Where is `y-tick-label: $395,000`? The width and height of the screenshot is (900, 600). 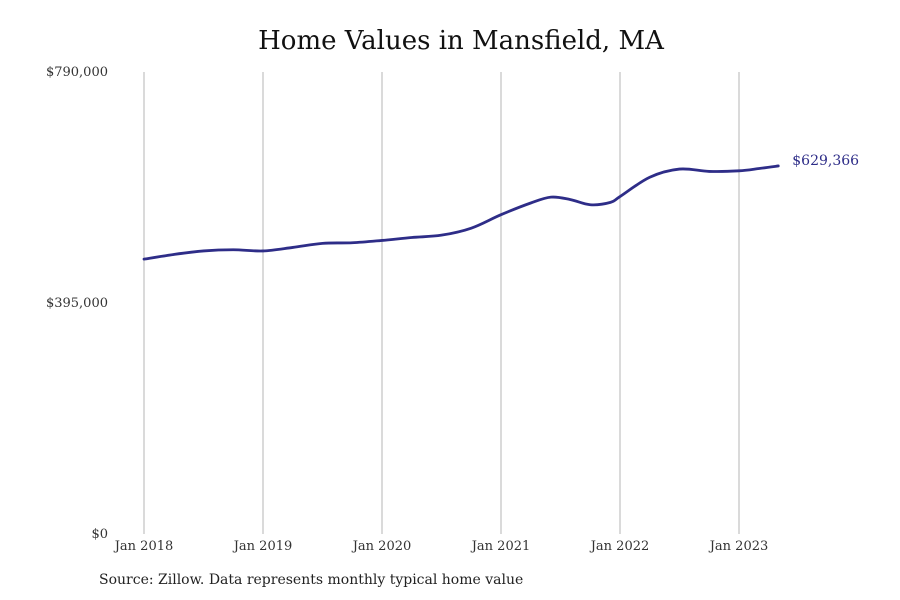
y-tick-label: $395,000 is located at coordinates (77, 303).